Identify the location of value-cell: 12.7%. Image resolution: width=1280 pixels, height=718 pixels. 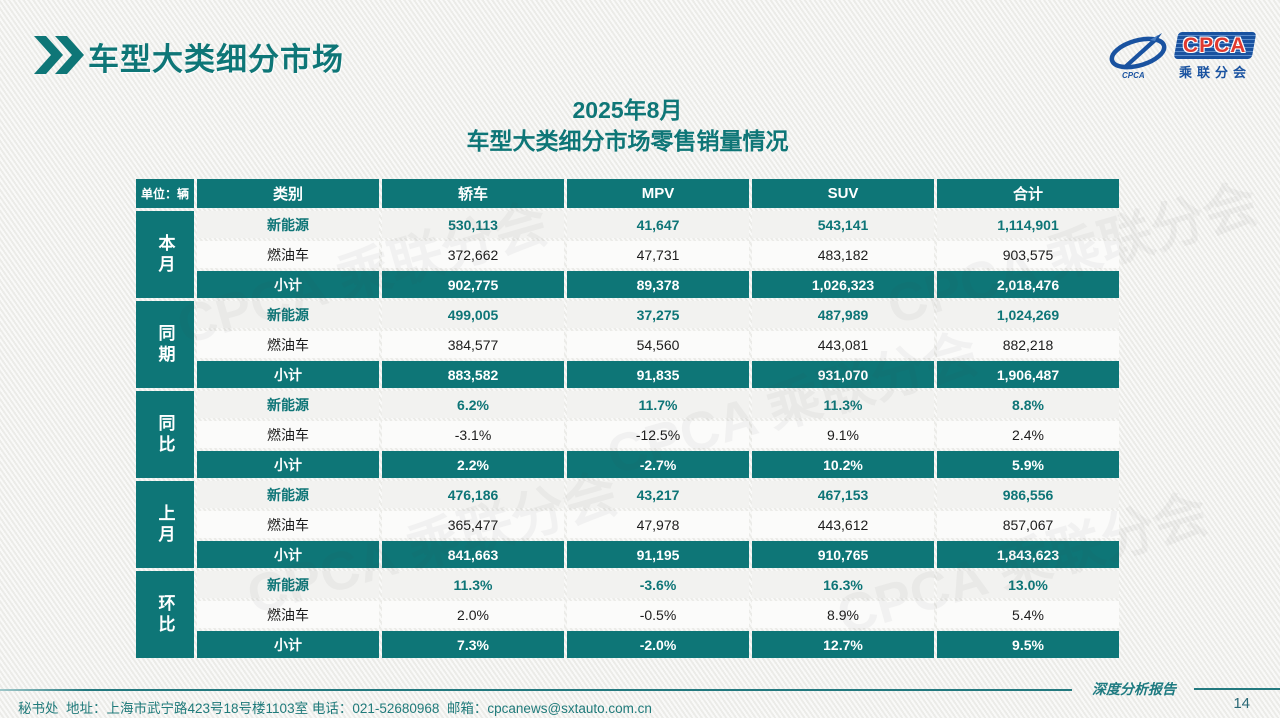
(843, 644).